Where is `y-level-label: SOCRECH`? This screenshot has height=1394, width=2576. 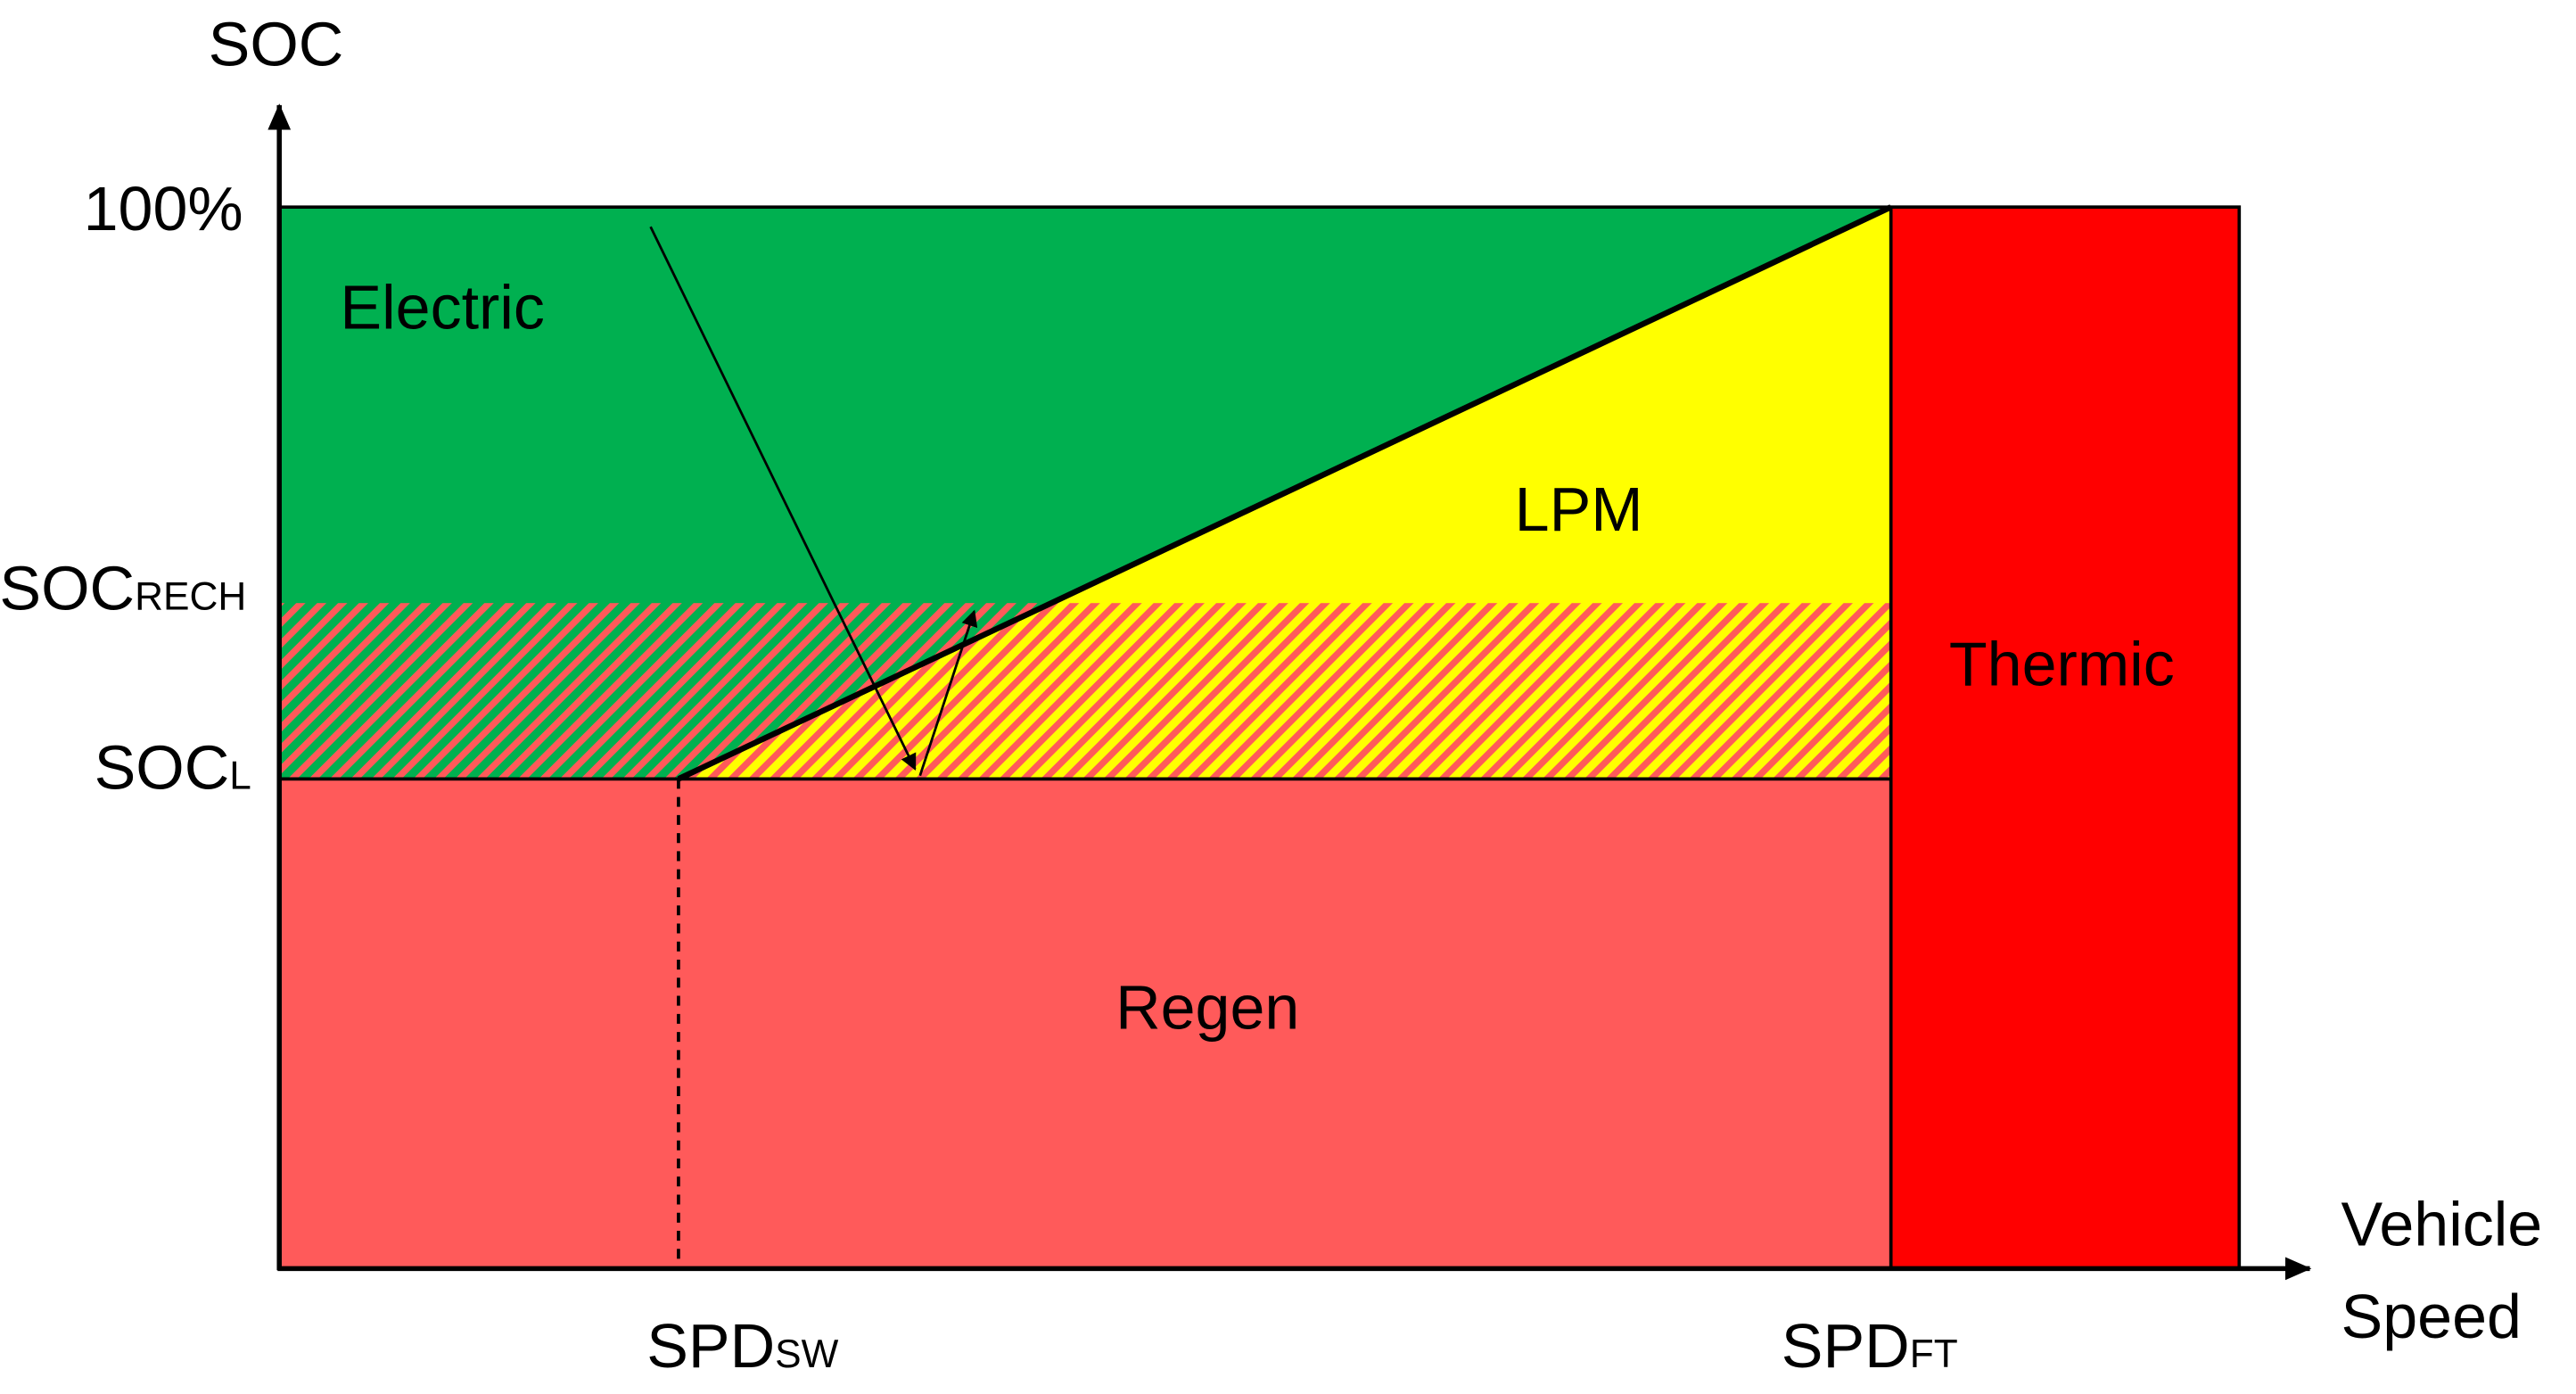
y-level-label: SOCRECH is located at coordinates (123, 588).